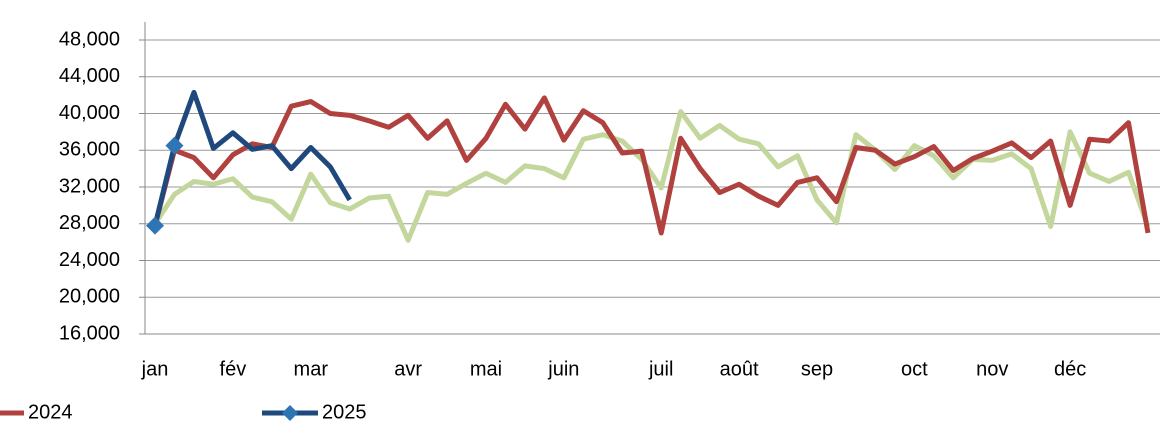 The width and height of the screenshot is (1172, 424). What do you see at coordinates (486, 369) in the screenshot?
I see `x-tick-label: mai` at bounding box center [486, 369].